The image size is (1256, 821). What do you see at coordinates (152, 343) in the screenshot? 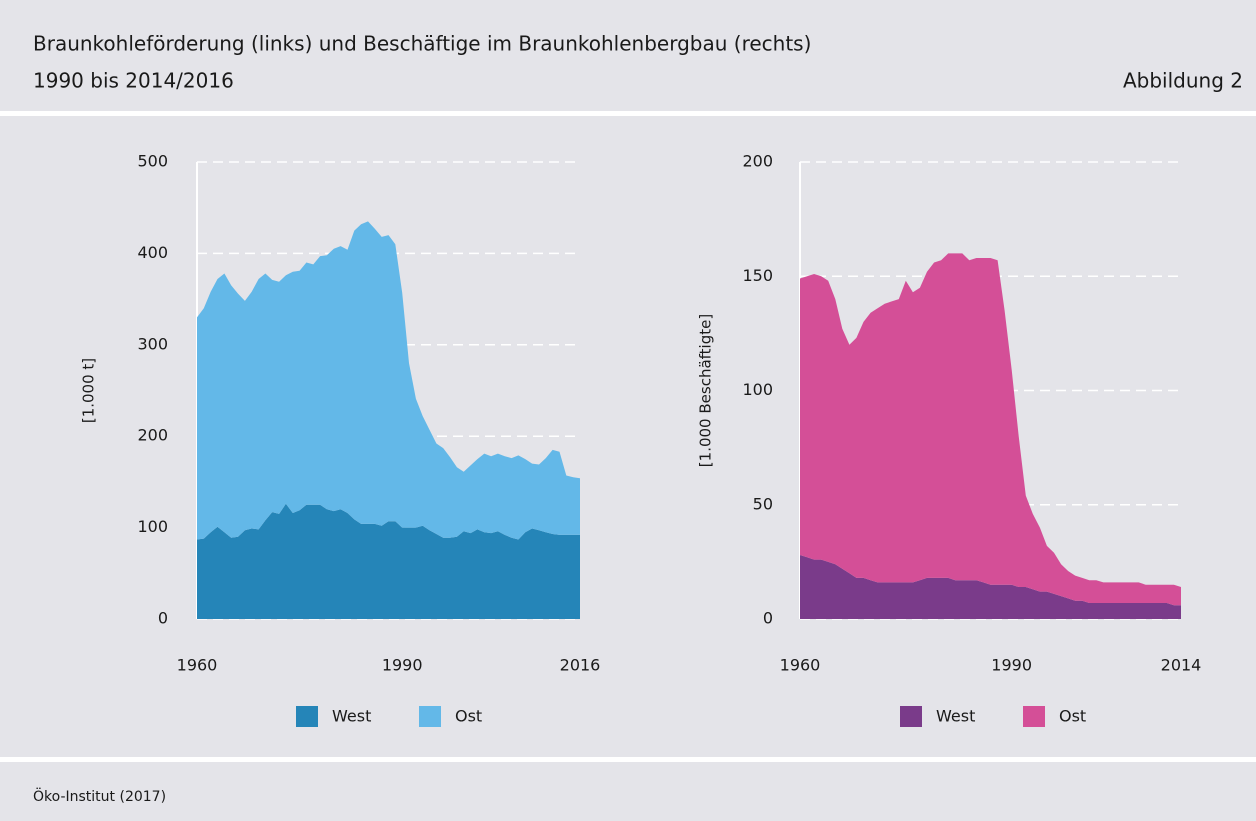
I see `y-tick-label: 300` at bounding box center [152, 343].